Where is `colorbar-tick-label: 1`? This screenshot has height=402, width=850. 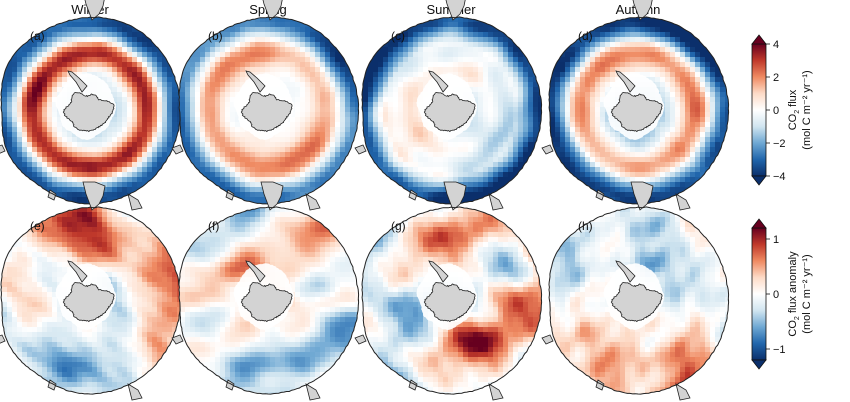
colorbar-tick-label: 1 is located at coordinates (776, 240).